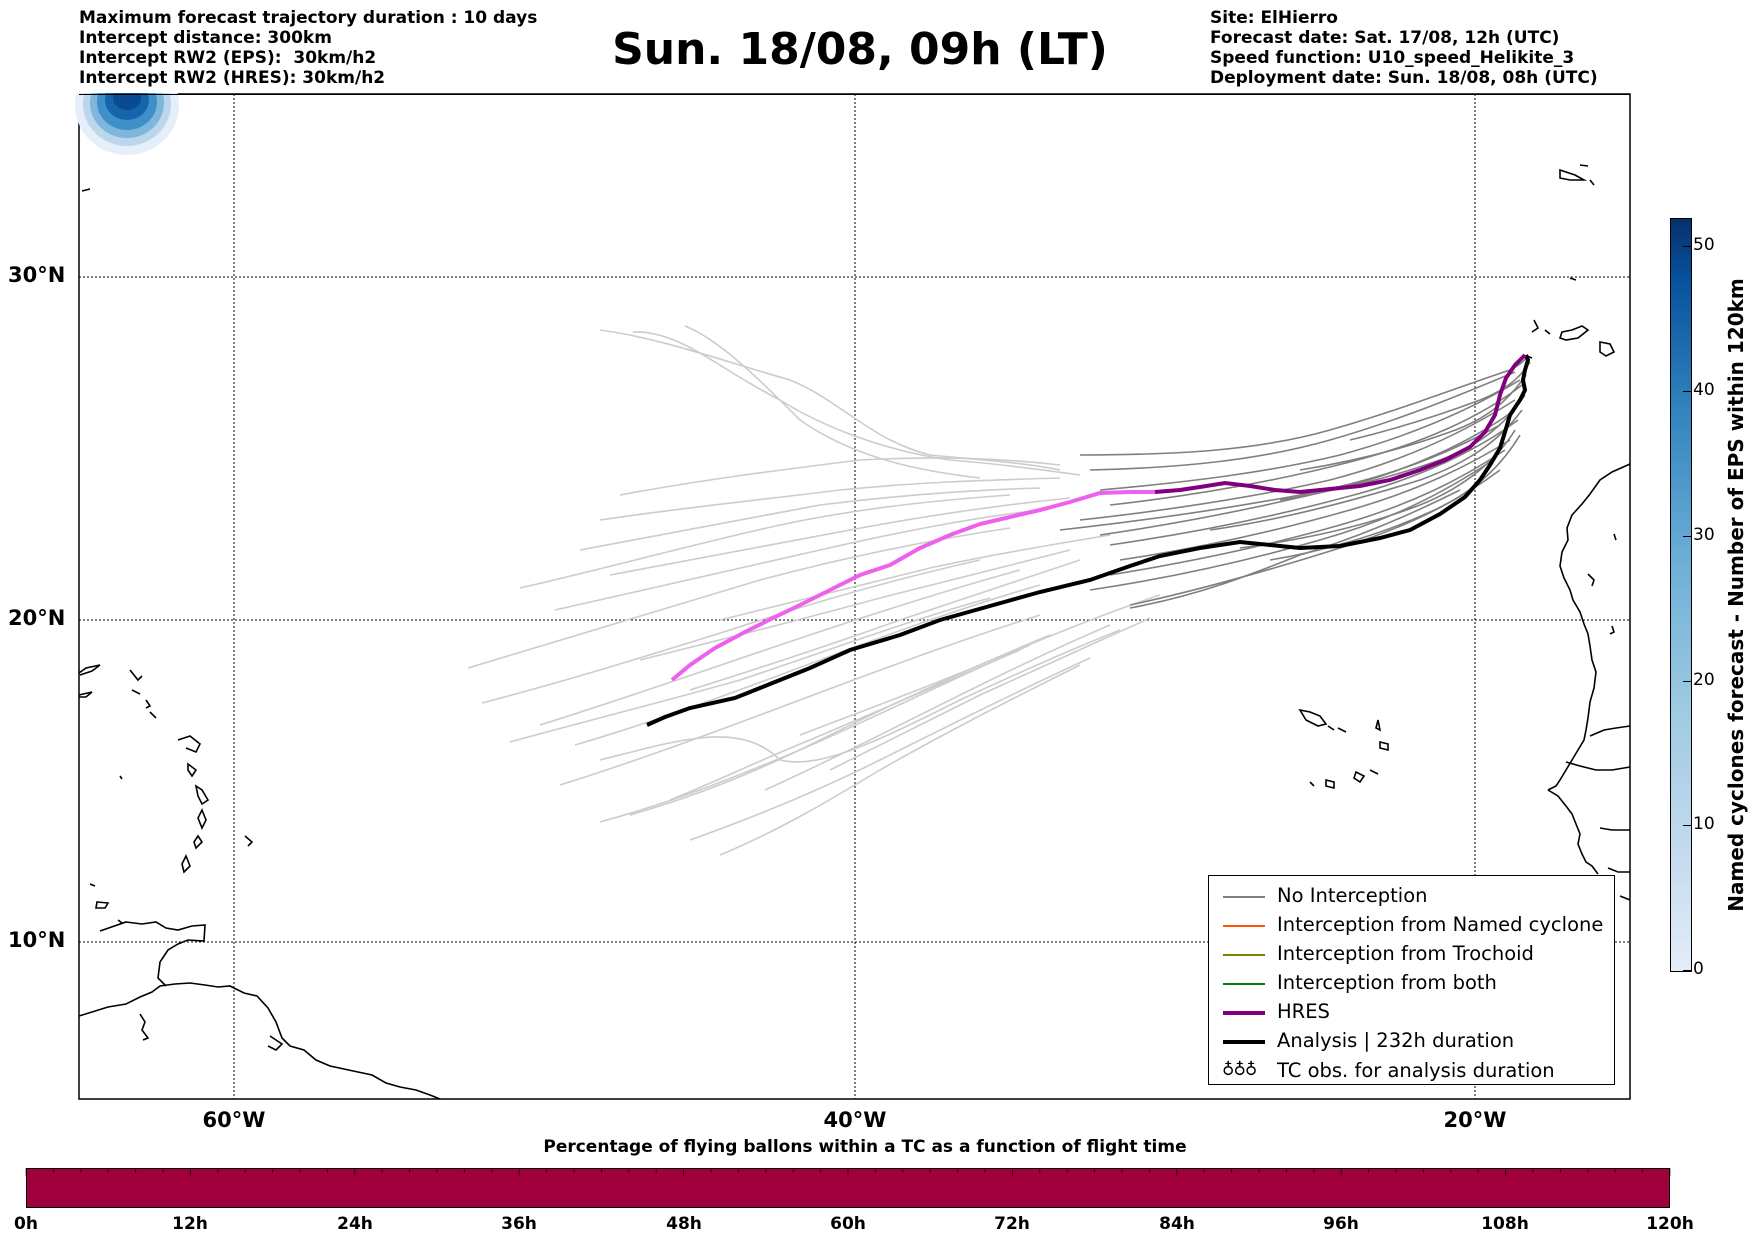 The width and height of the screenshot is (1752, 1241). Describe the element at coordinates (1704, 535) in the screenshot. I see `colorbar-tick-30: 30` at that location.